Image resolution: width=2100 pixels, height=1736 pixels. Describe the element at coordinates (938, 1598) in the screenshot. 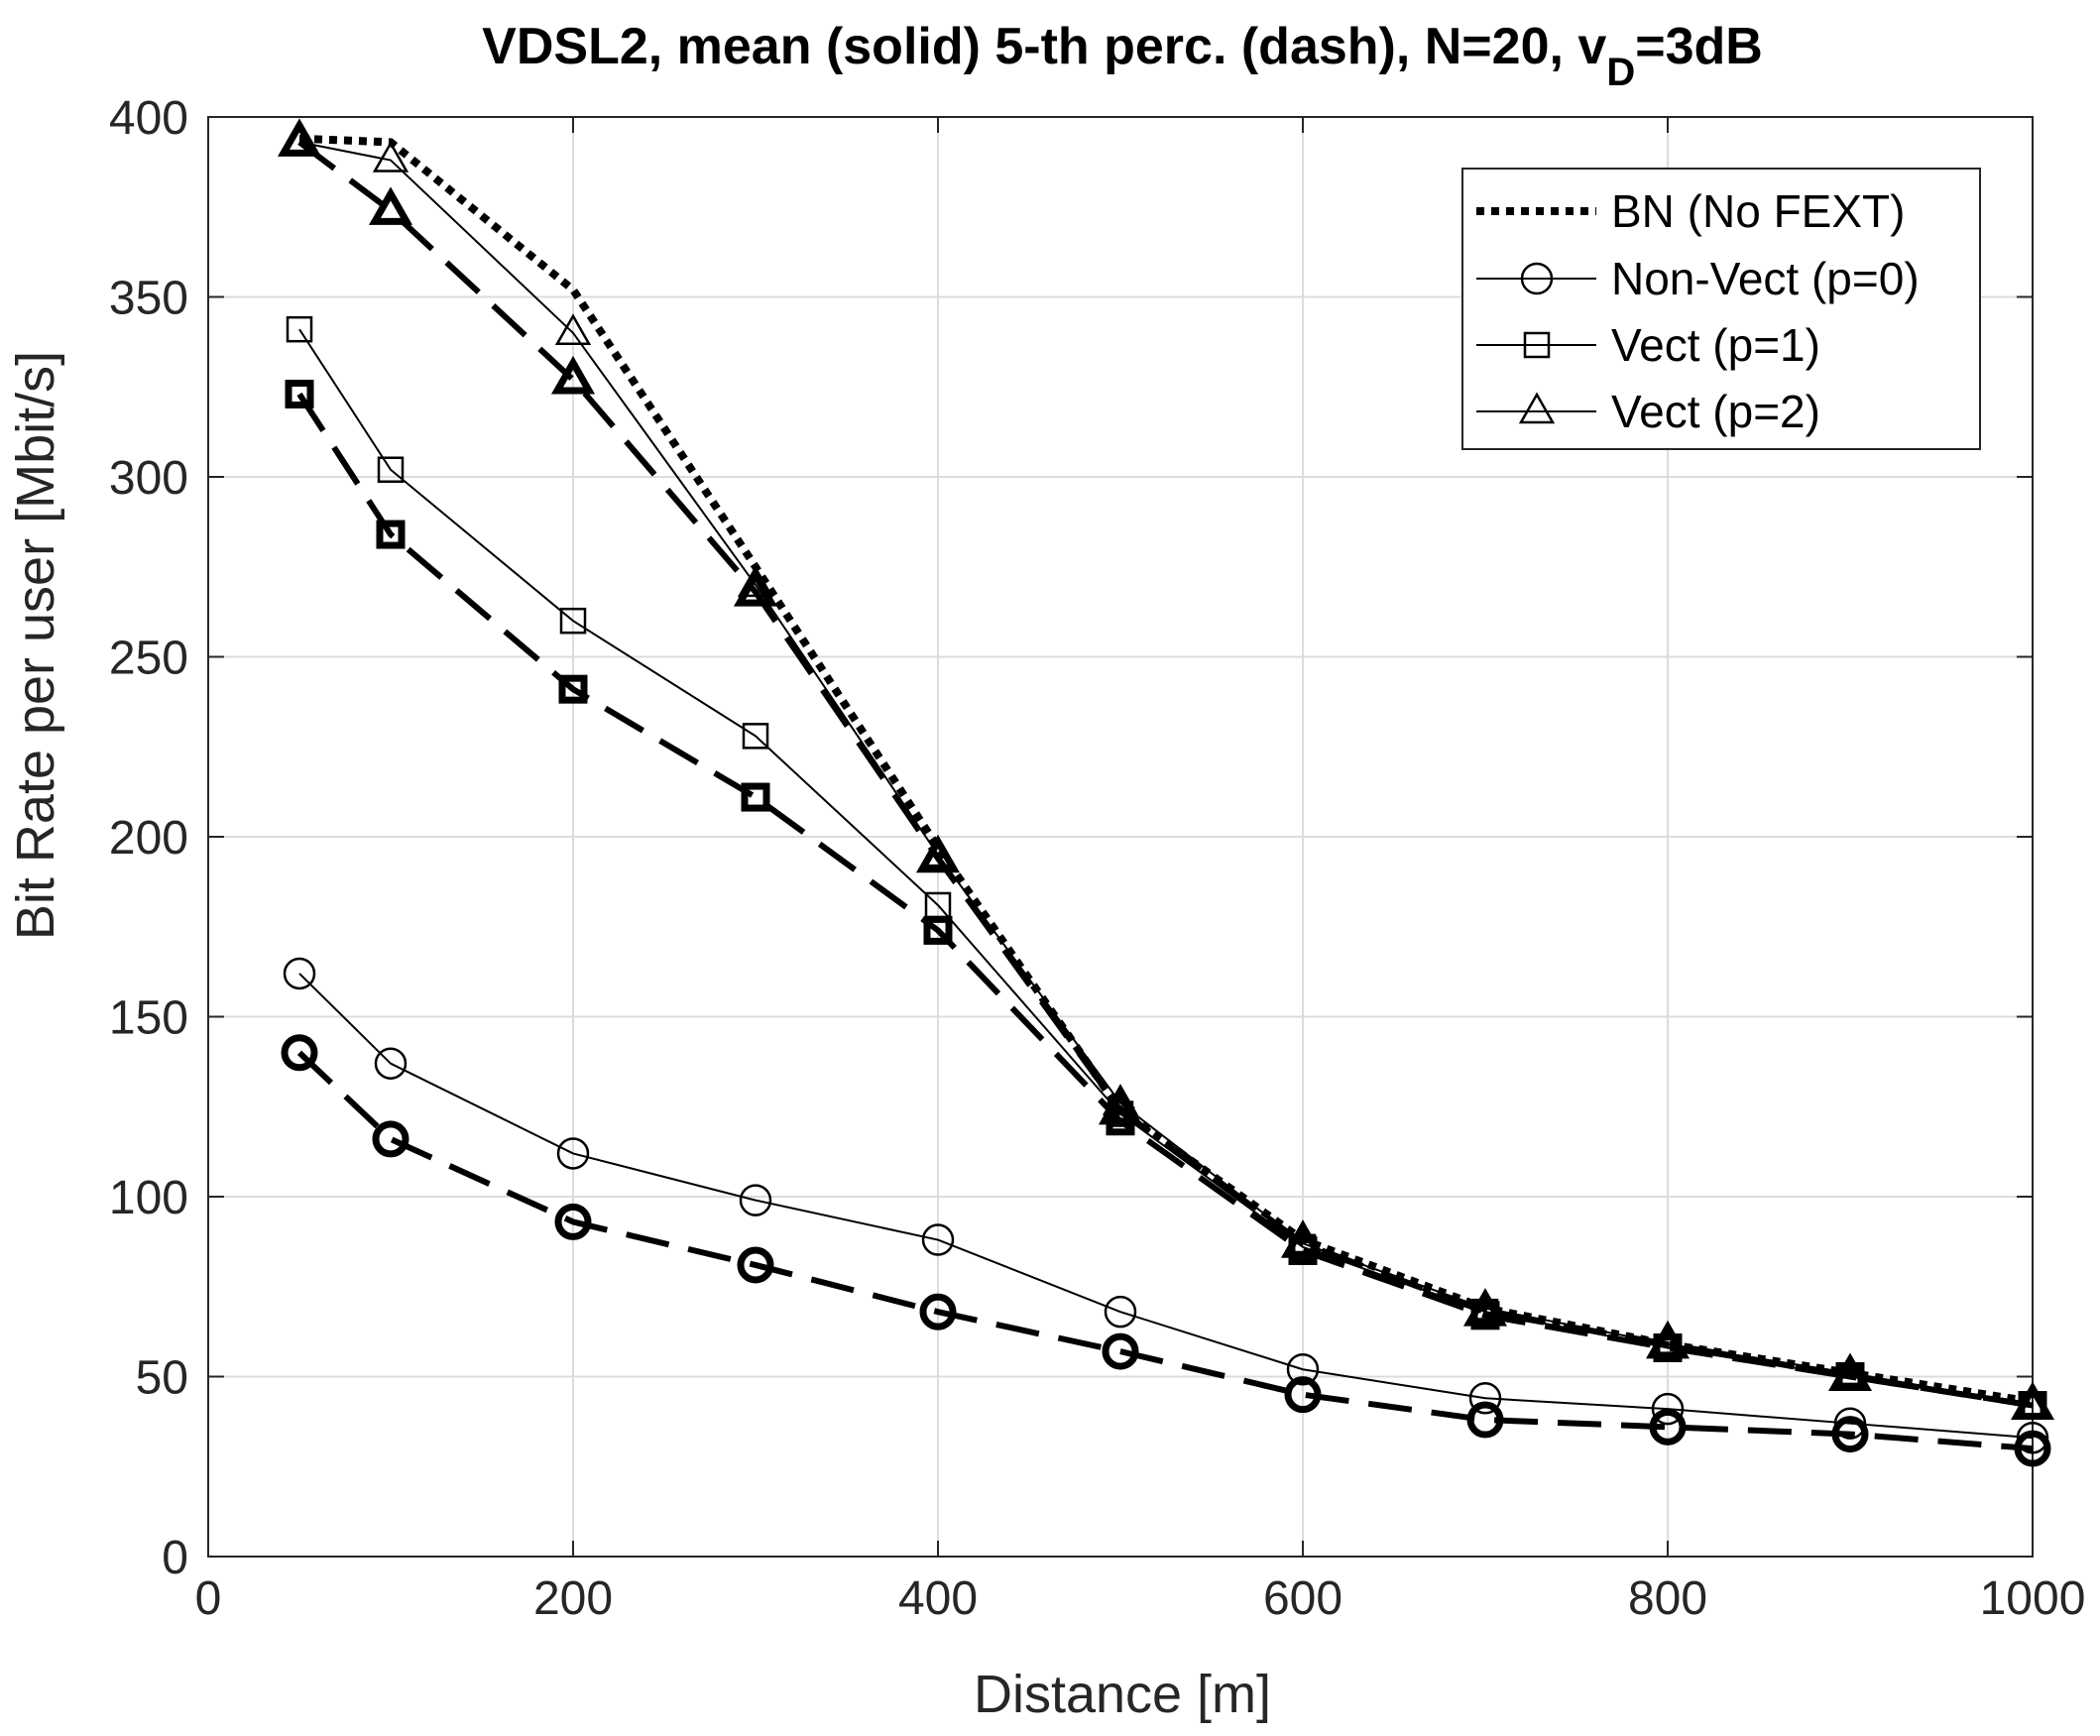

I see `x-tick-label: 400` at that location.